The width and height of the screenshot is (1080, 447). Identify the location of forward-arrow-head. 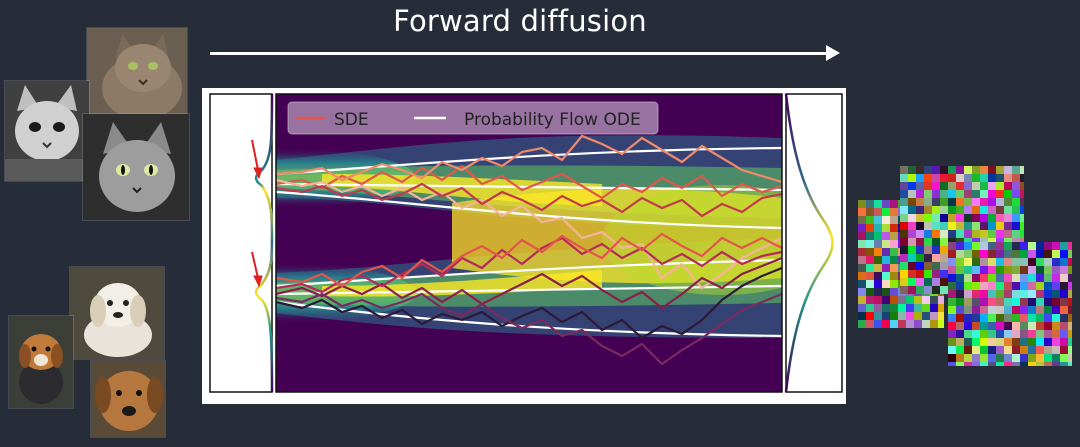
(833, 53).